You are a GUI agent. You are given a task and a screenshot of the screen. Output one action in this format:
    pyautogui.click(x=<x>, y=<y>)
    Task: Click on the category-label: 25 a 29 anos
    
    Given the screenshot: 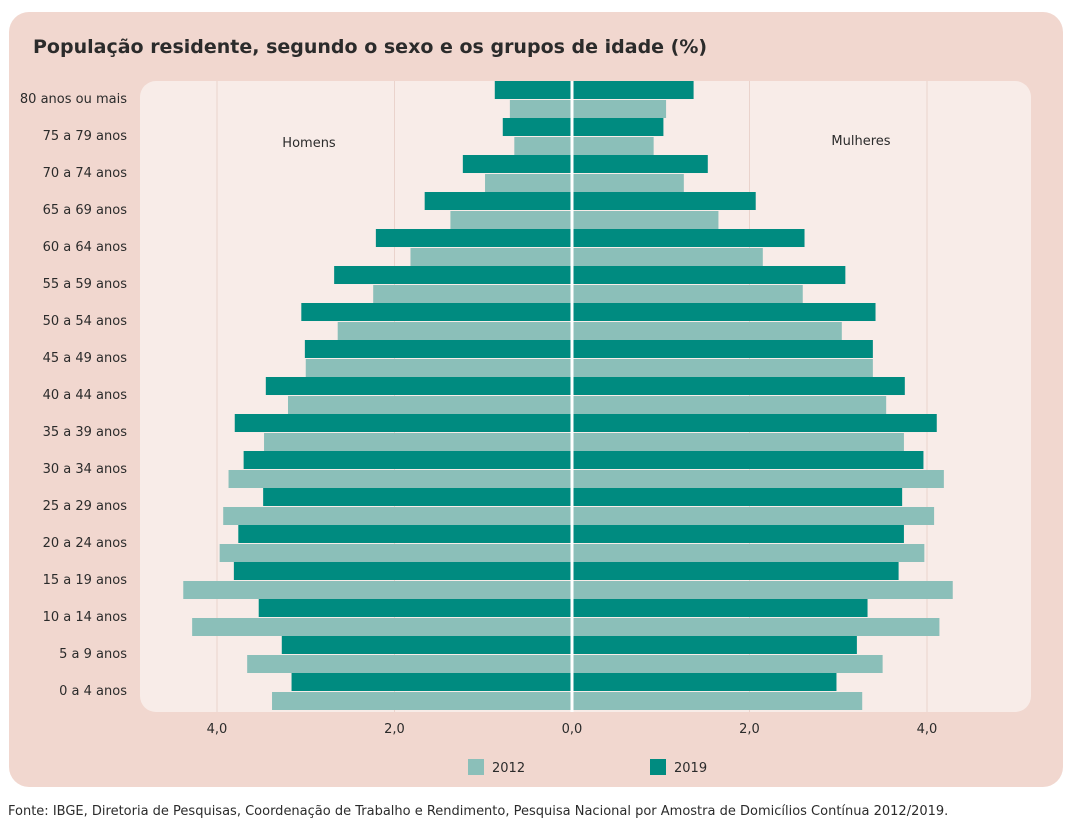 What is the action you would take?
    pyautogui.click(x=85, y=506)
    